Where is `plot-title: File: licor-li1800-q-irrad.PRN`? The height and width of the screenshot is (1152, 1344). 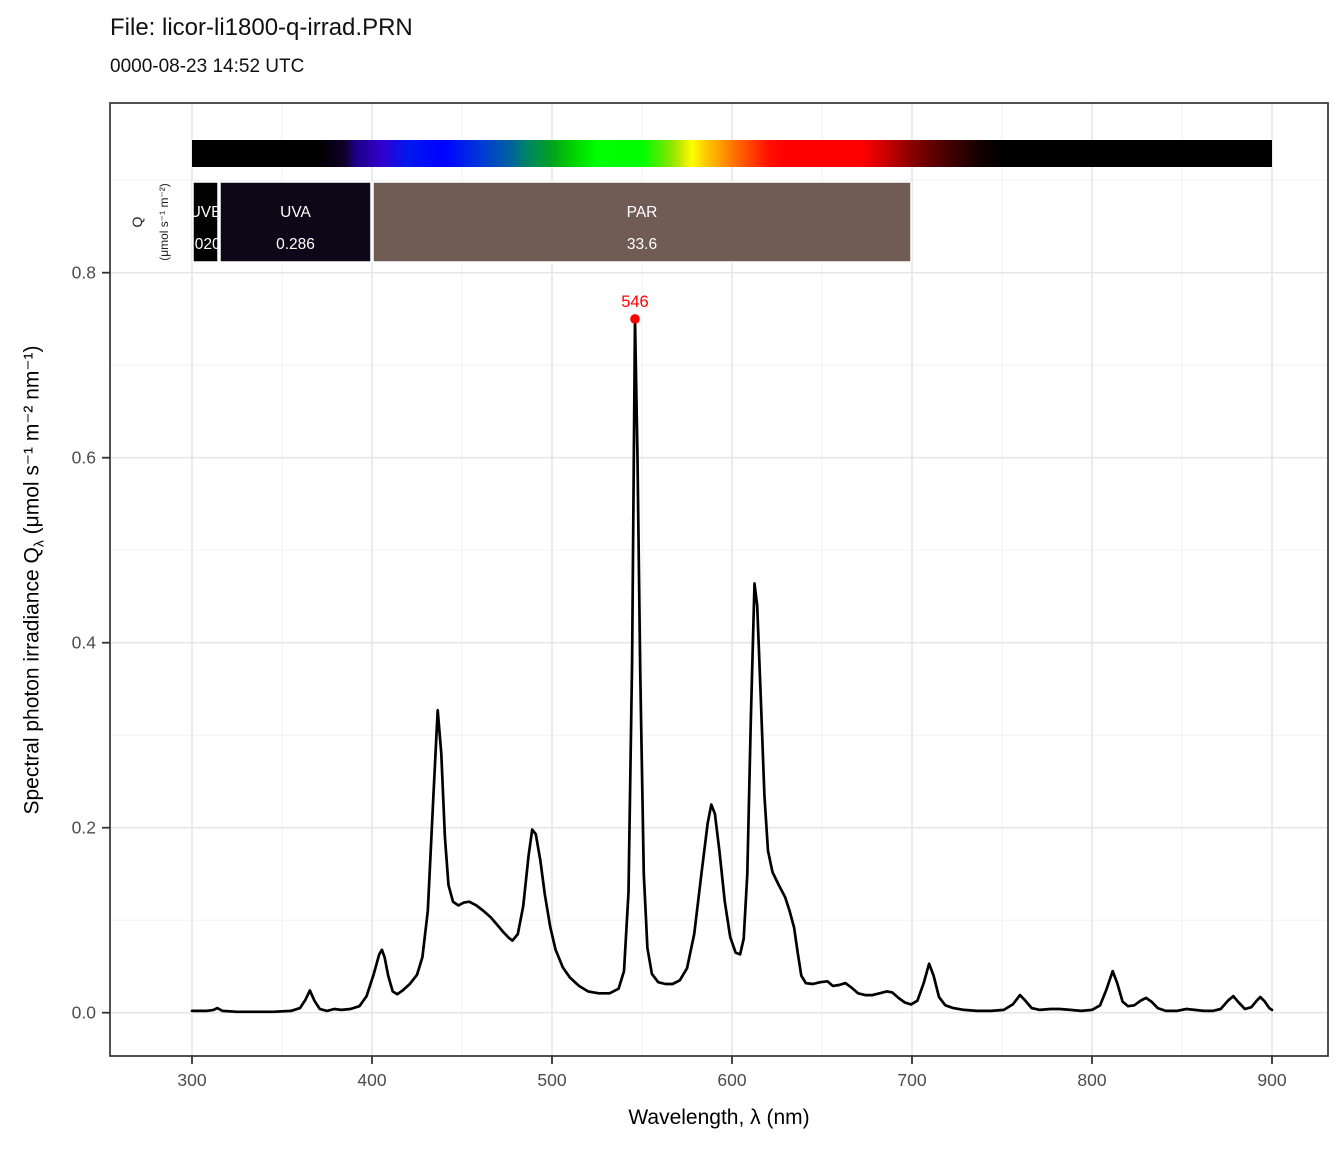 plot-title: File: licor-li1800-q-irrad.PRN is located at coordinates (261, 27).